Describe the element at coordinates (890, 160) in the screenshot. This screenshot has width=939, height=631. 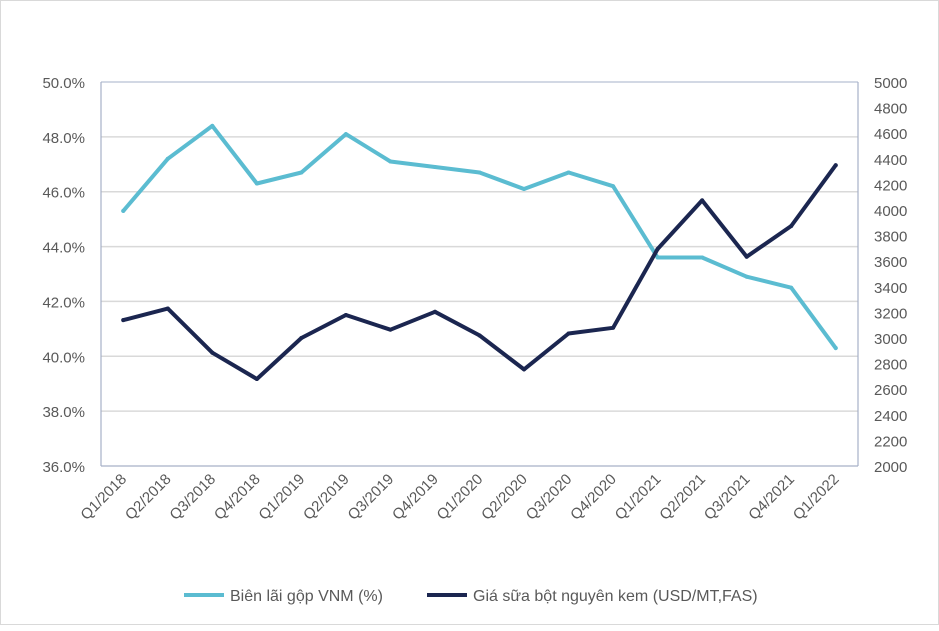
I see `right-tick-label: 4400` at that location.